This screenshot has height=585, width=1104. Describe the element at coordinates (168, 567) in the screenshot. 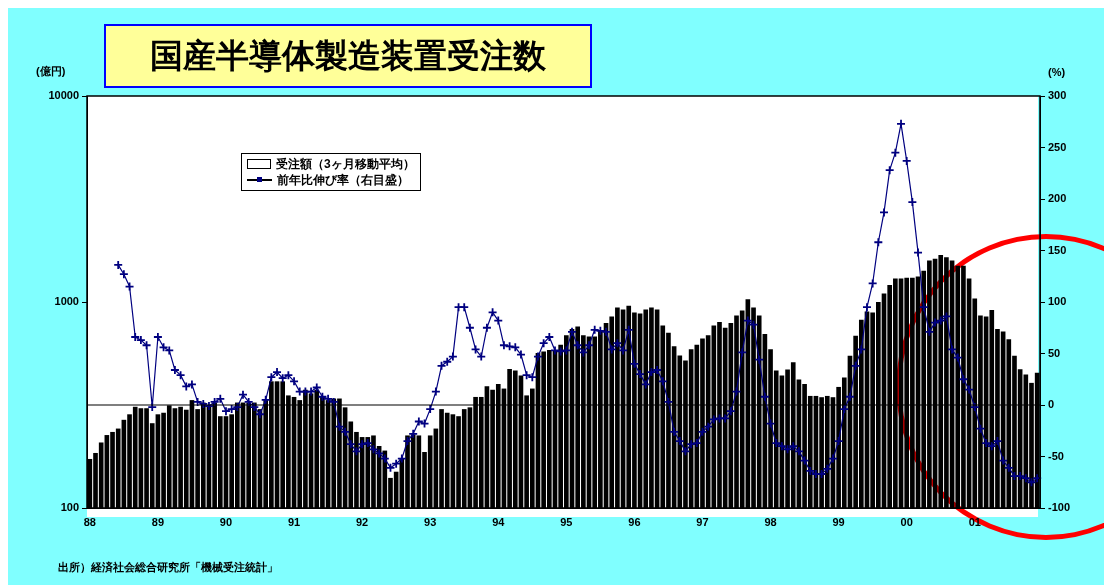

I see `text: 出所）経済社会総合研究所「機械受注統計」` at that location.